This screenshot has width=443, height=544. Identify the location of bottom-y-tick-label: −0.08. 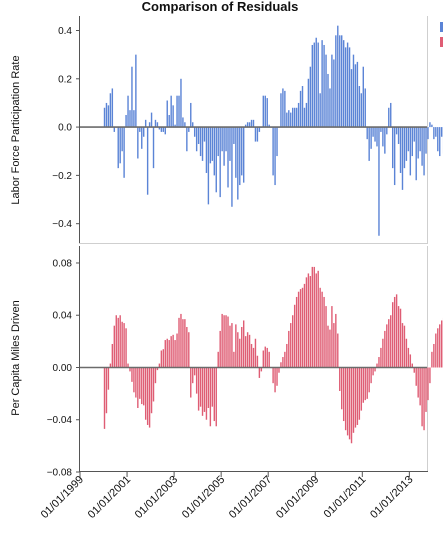
(60, 473).